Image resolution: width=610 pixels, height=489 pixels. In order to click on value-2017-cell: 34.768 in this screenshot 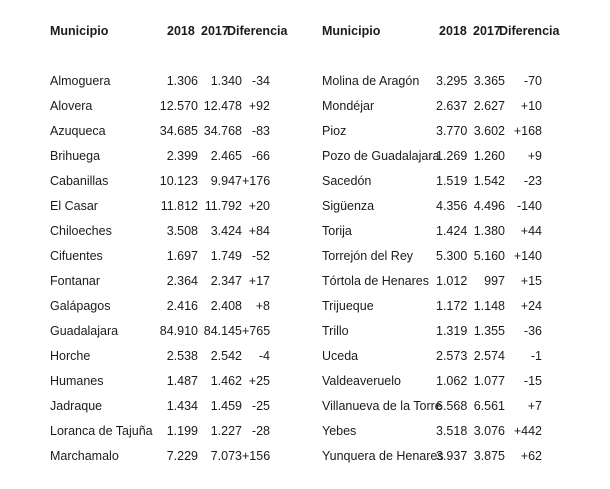, I will do `click(222, 131)`.